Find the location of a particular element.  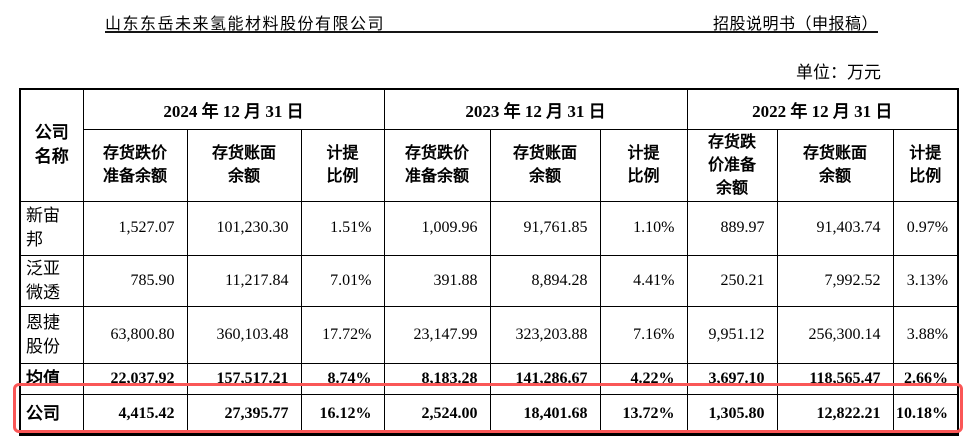

company-name-cell: 均值 is located at coordinates (51, 378).